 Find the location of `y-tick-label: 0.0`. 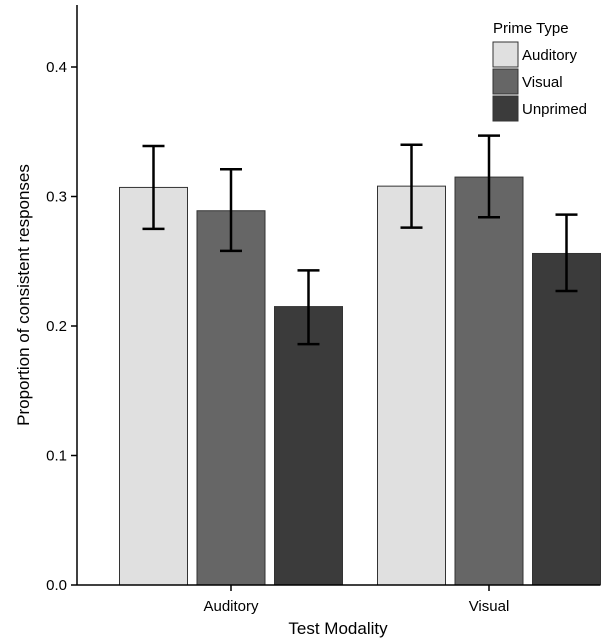

y-tick-label: 0.0 is located at coordinates (56, 585).